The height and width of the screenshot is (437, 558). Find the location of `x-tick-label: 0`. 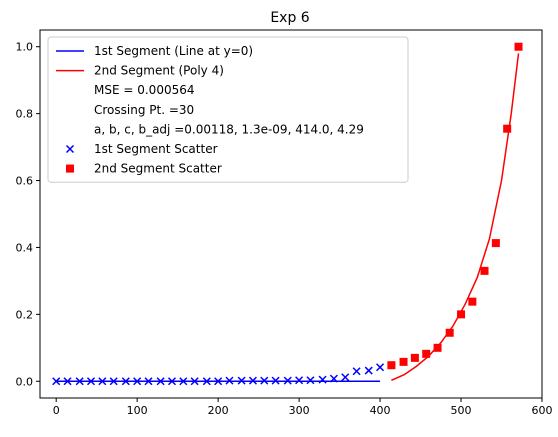

x-tick-label: 0 is located at coordinates (56, 410).